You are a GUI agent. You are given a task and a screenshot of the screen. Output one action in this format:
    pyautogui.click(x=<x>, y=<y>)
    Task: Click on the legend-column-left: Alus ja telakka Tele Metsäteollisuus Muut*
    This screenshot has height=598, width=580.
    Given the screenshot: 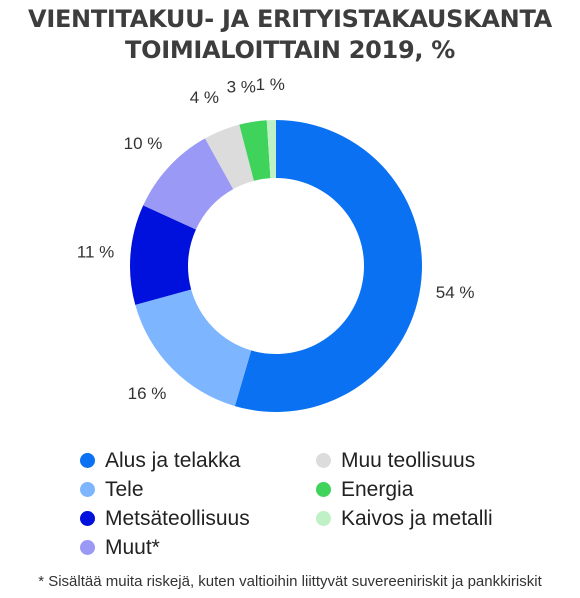 What is the action you would take?
    pyautogui.click(x=165, y=504)
    